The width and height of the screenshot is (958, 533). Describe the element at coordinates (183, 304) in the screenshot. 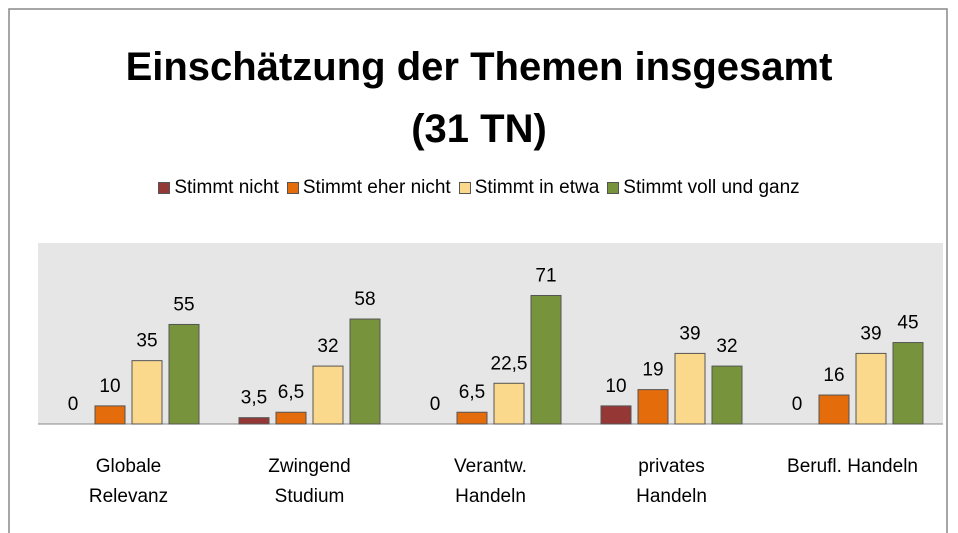

I see `value-label: 55` at that location.